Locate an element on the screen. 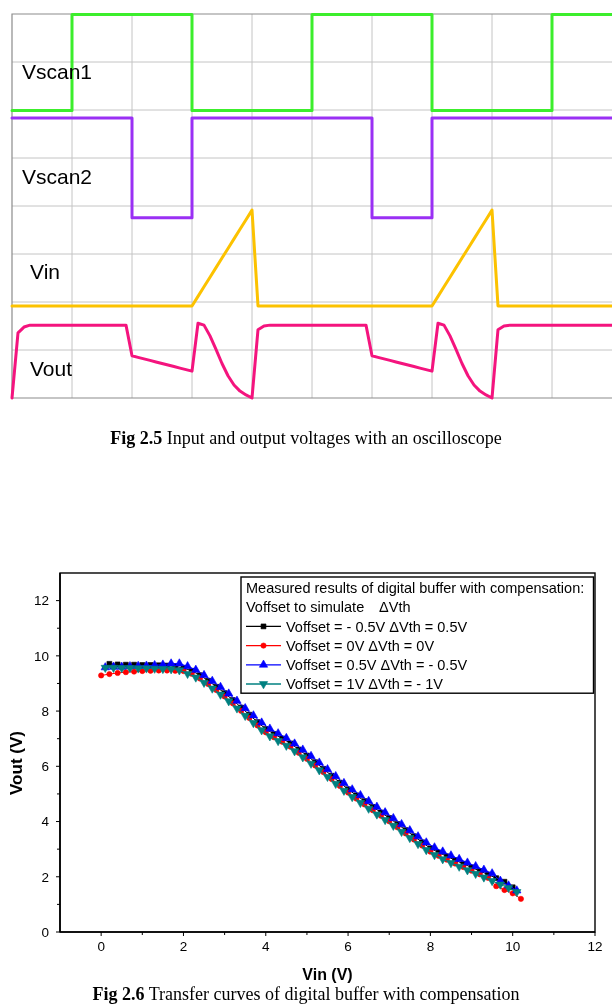 This screenshot has width=612, height=1005. y-tick-label: 2 is located at coordinates (45, 877).